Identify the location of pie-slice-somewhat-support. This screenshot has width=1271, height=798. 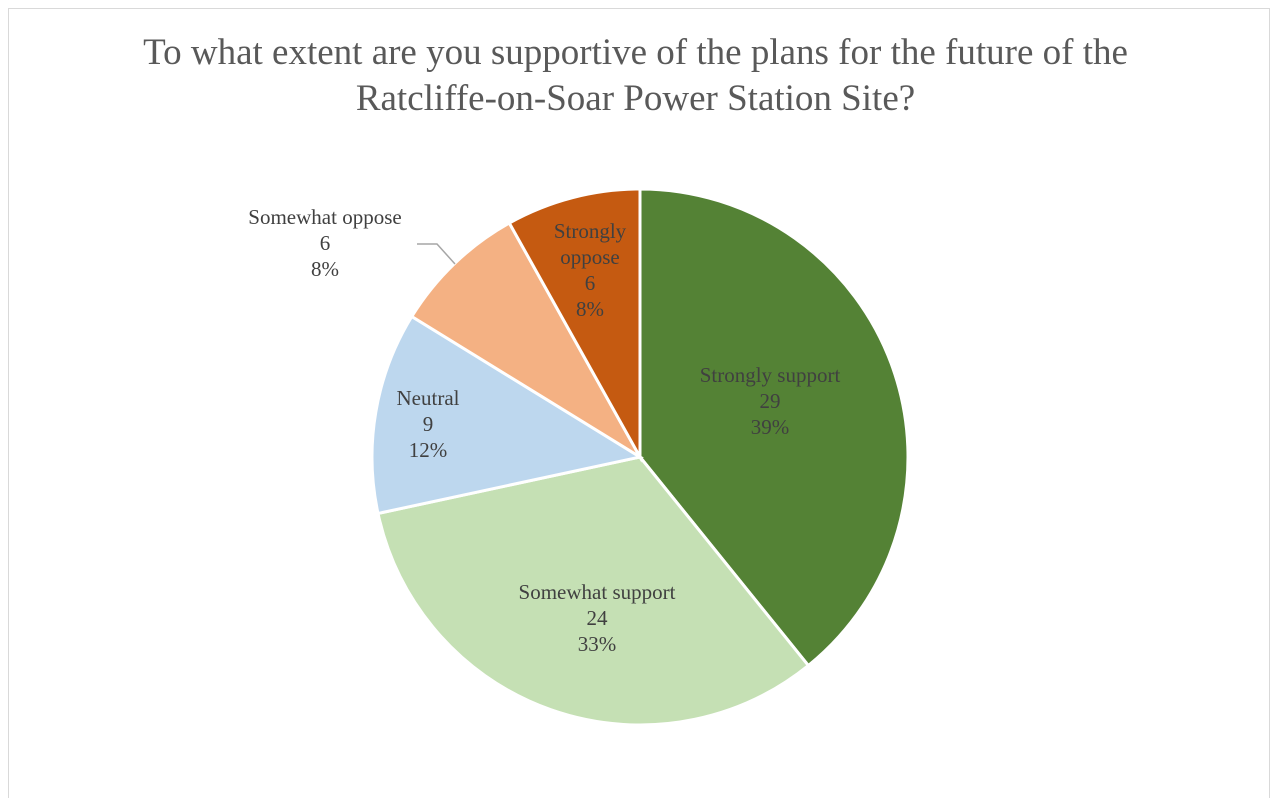
(593, 591).